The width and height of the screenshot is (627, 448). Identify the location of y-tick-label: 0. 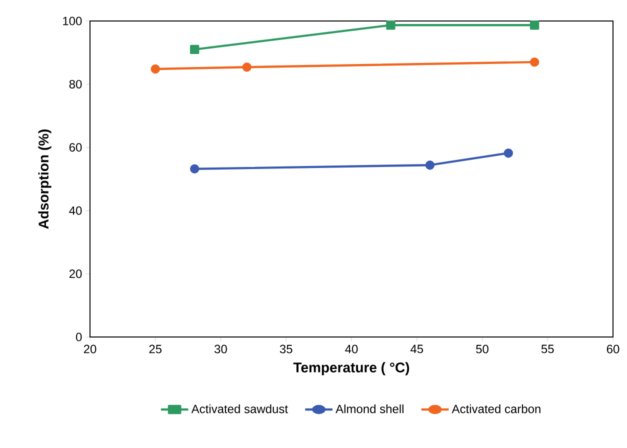
(79, 337).